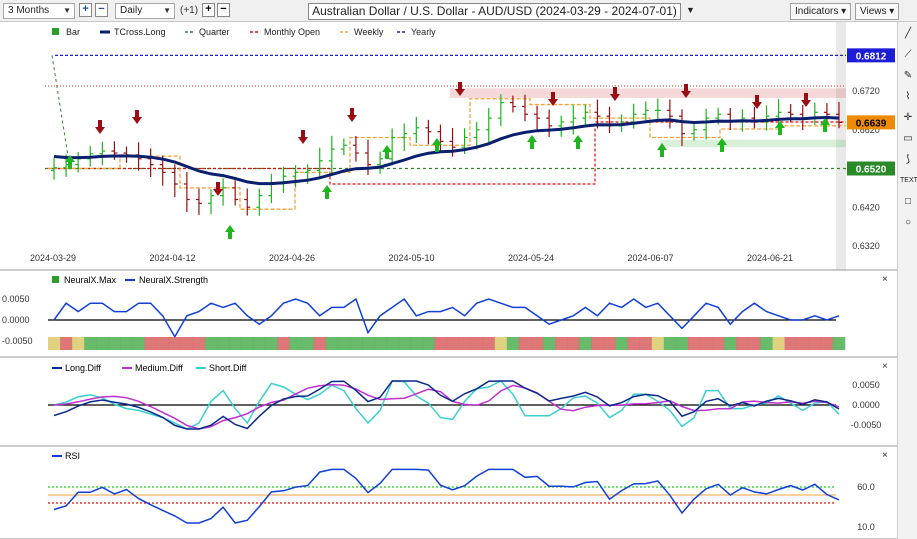  Describe the element at coordinates (770, 258) in the screenshot. I see `date-tick-label: 2024-06-21` at that location.